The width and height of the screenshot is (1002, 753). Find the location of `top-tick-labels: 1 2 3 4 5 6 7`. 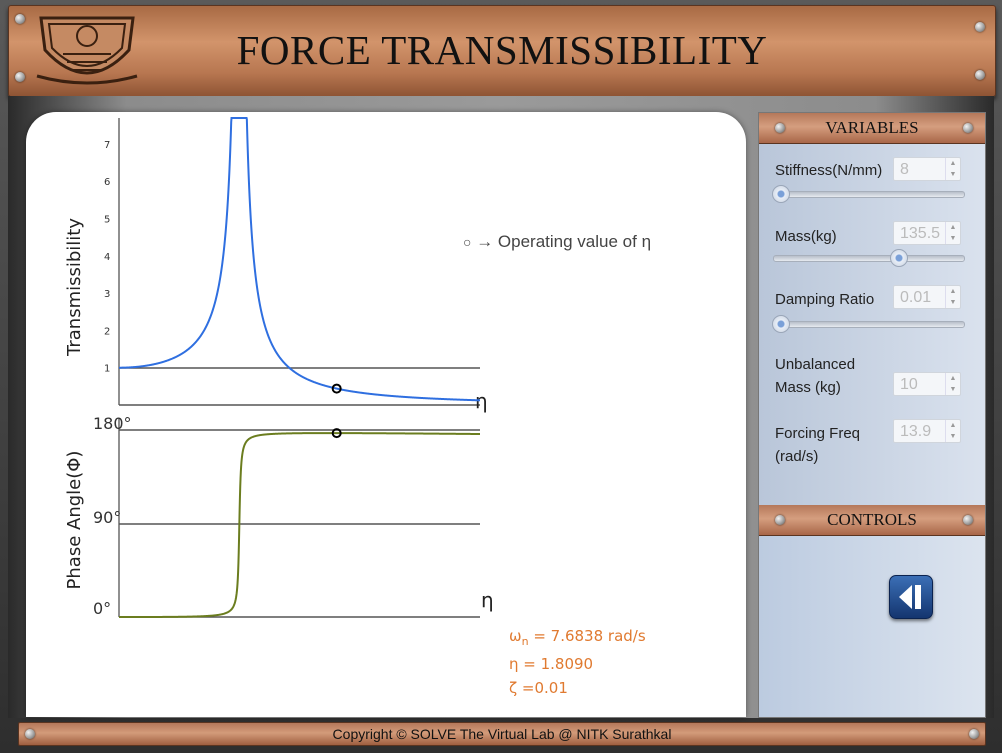

top-tick-labels: 1 2 3 4 5 6 7 is located at coordinates (107, 257).